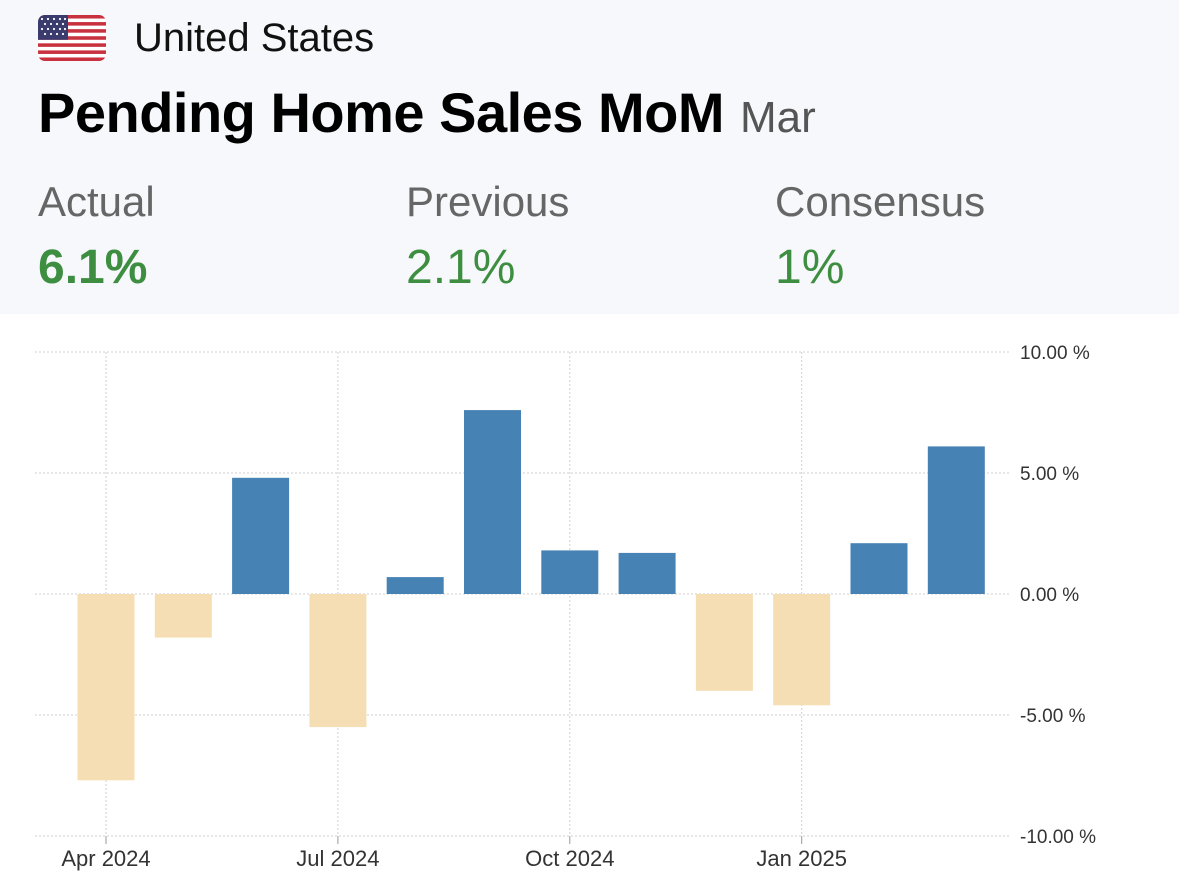 This screenshot has height=893, width=1179. I want to click on x-tick-label: Oct 2024, so click(569, 858).